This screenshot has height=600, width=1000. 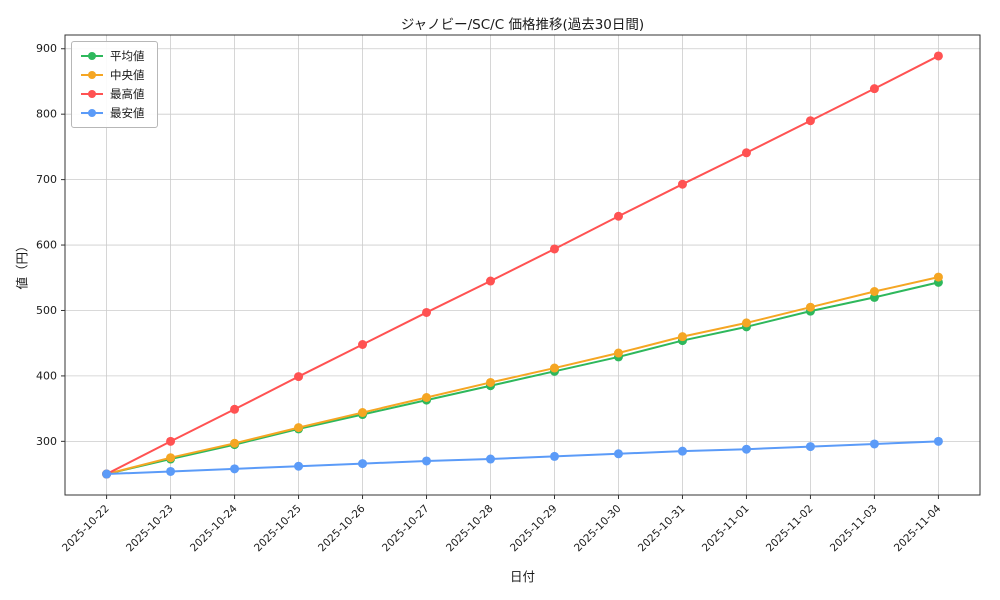 I want to click on x-tick-label: 2025-10-23, so click(x=150, y=529).